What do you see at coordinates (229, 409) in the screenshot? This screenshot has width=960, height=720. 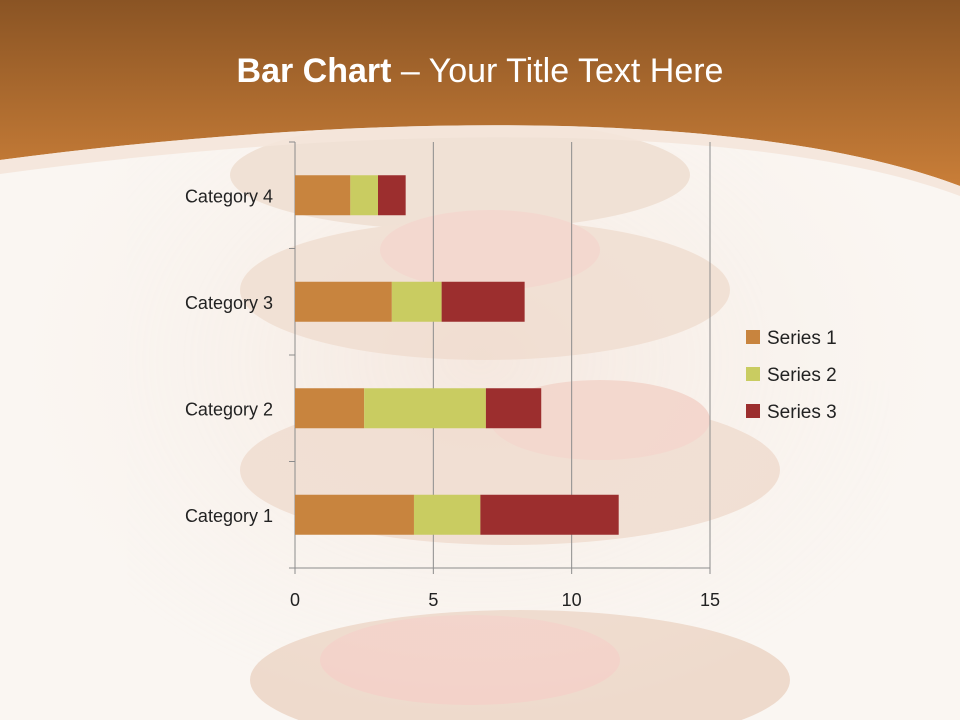 I see `category-label: Category 2` at bounding box center [229, 409].